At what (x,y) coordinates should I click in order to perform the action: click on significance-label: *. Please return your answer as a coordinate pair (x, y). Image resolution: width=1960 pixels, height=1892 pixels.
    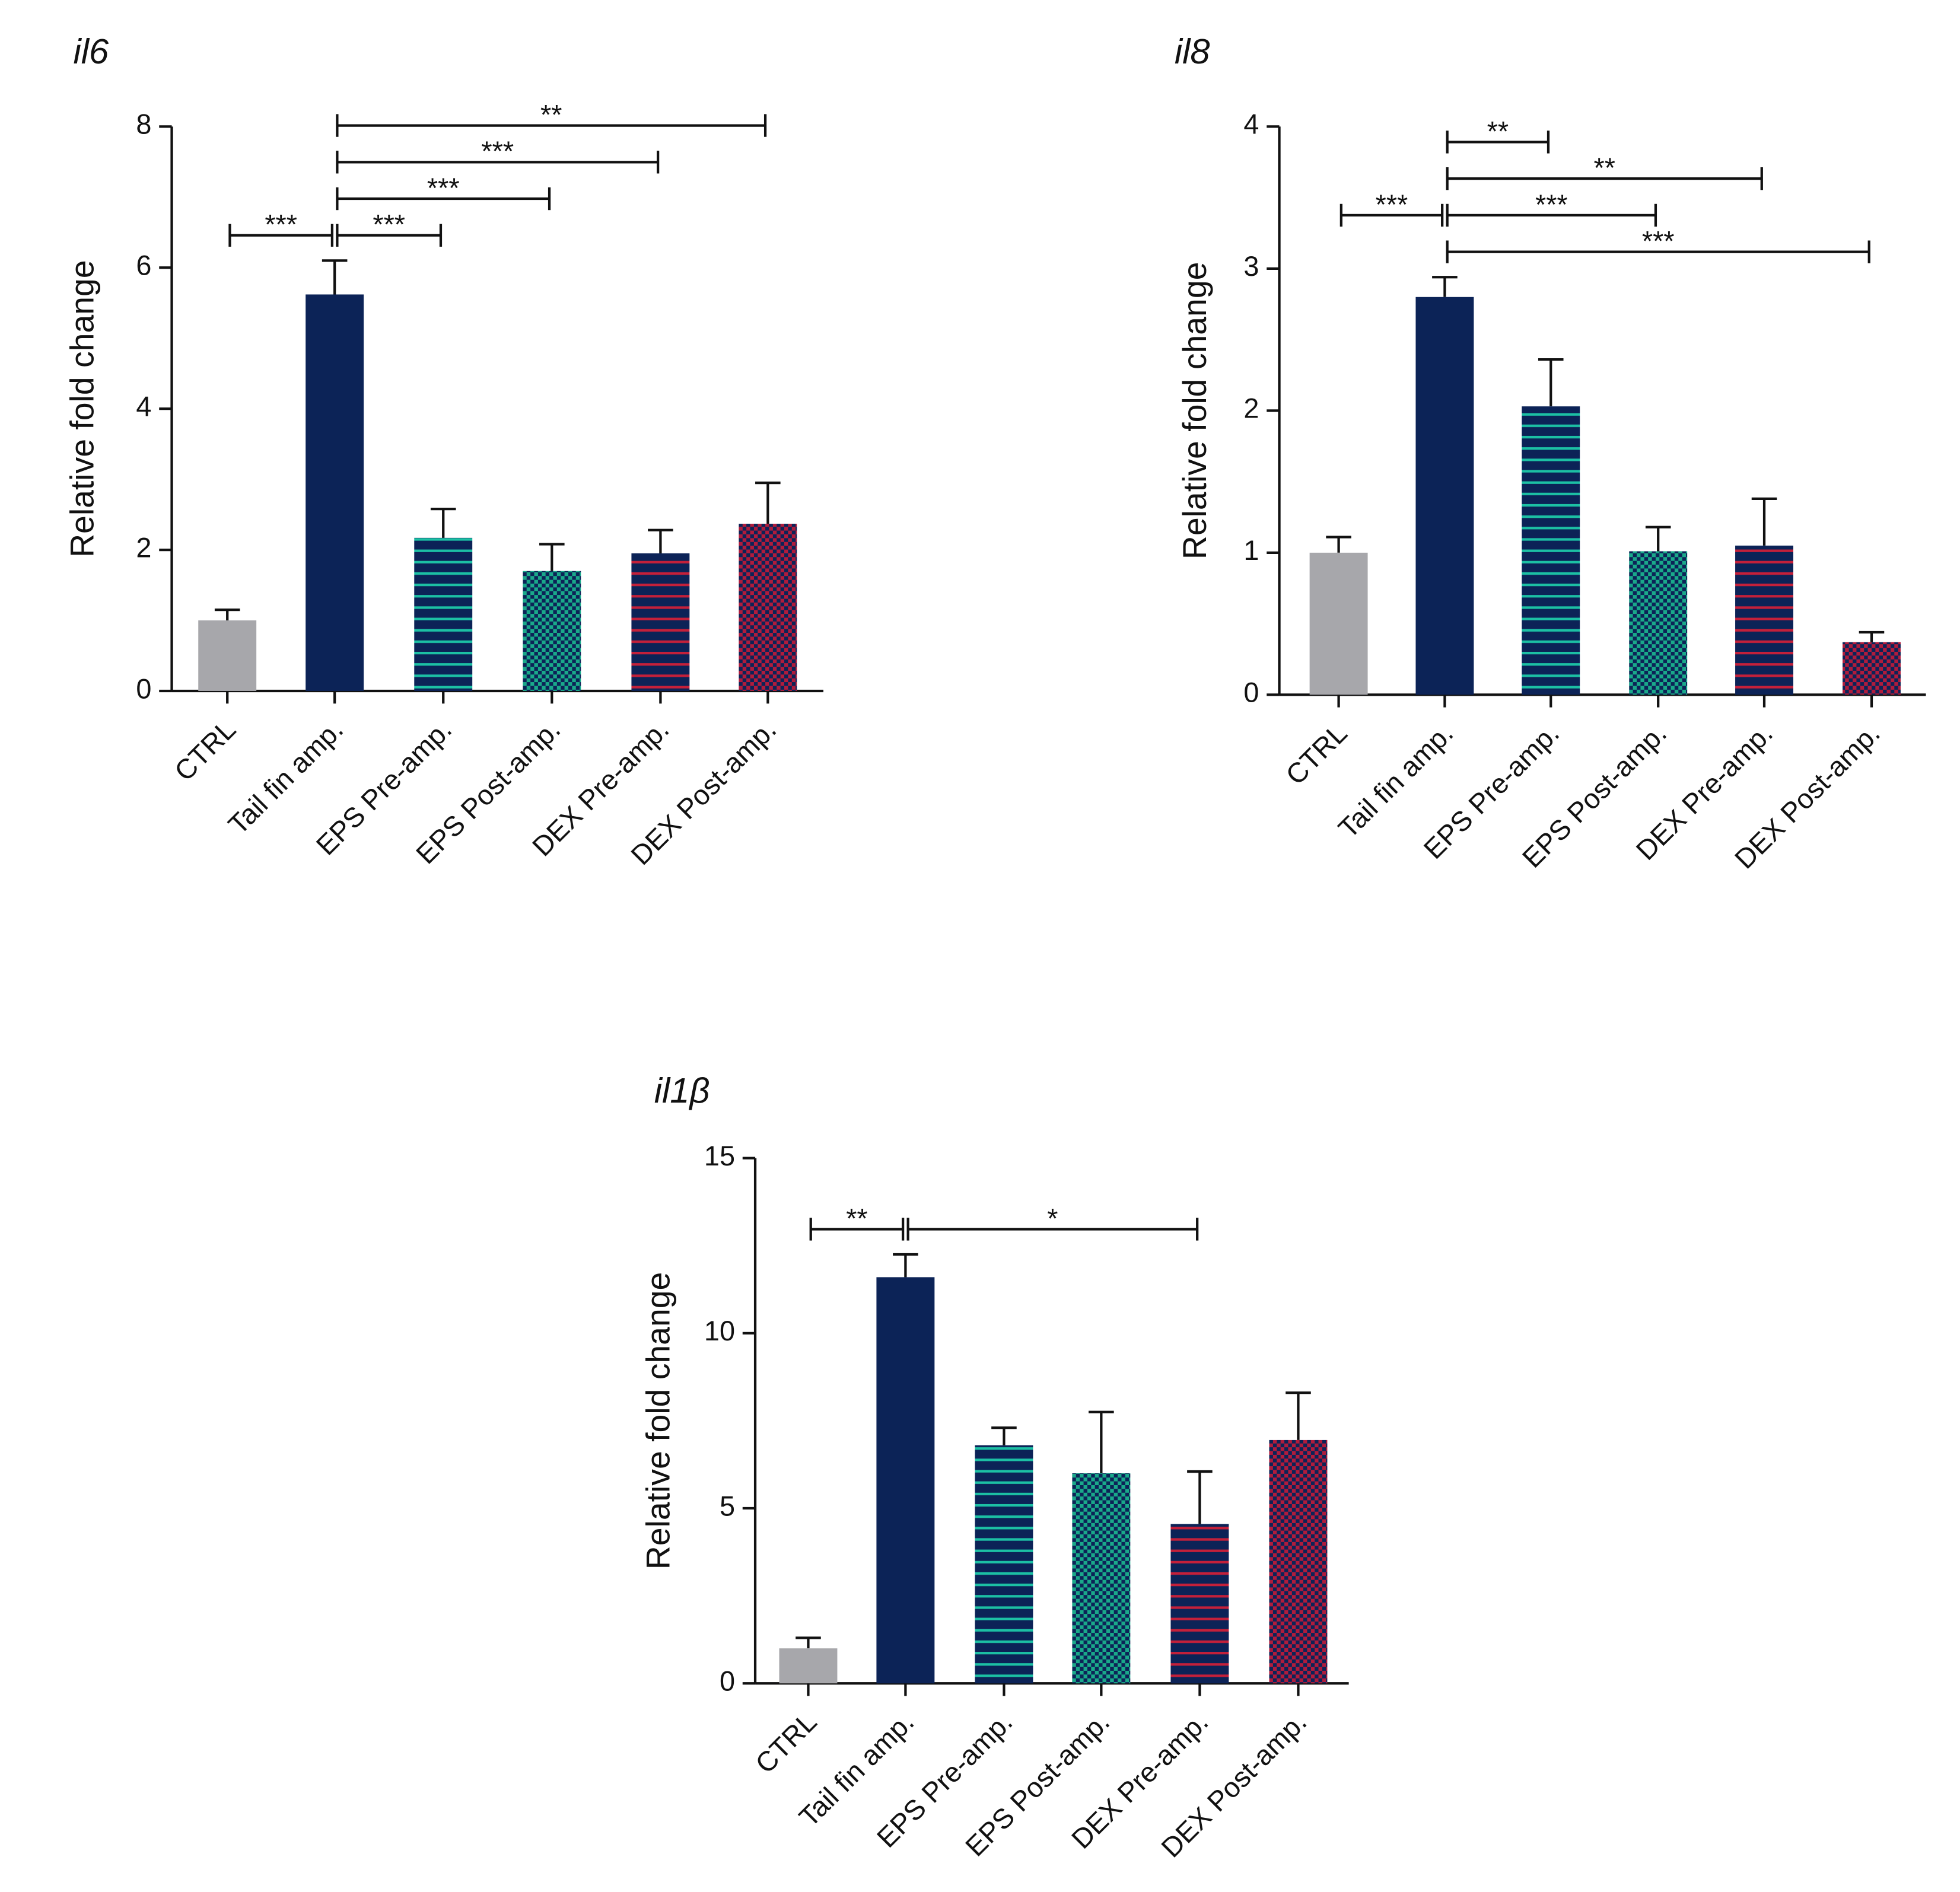
    Looking at the image, I should click on (1052, 1218).